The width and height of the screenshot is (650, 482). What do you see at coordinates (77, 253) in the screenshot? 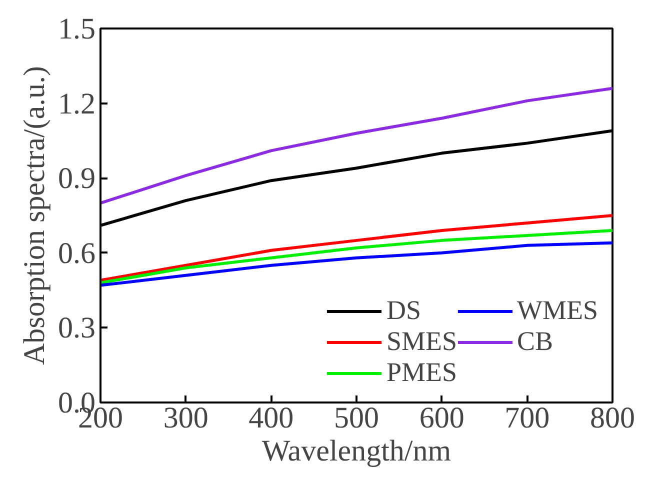
I see `y-tick-label: 0.6` at bounding box center [77, 253].